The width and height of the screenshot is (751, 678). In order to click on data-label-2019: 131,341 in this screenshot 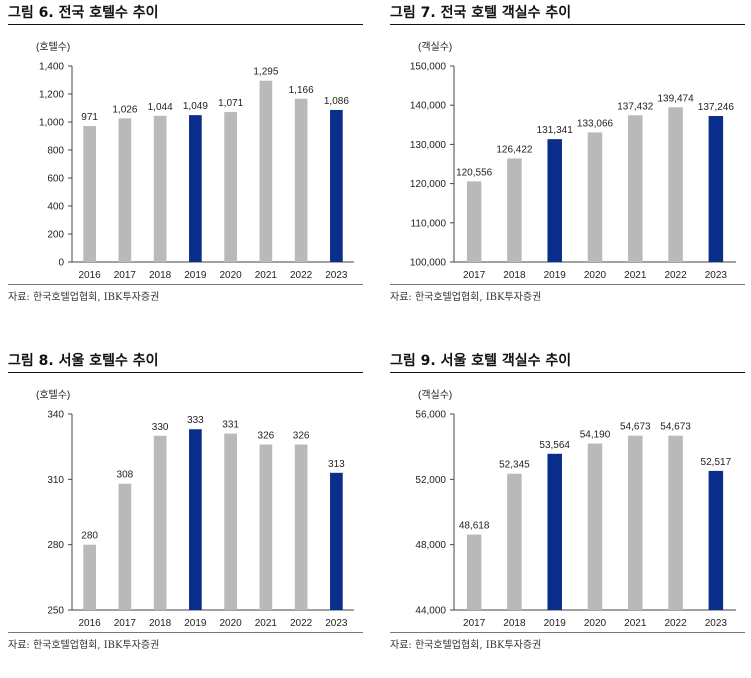, I will do `click(555, 130)`.